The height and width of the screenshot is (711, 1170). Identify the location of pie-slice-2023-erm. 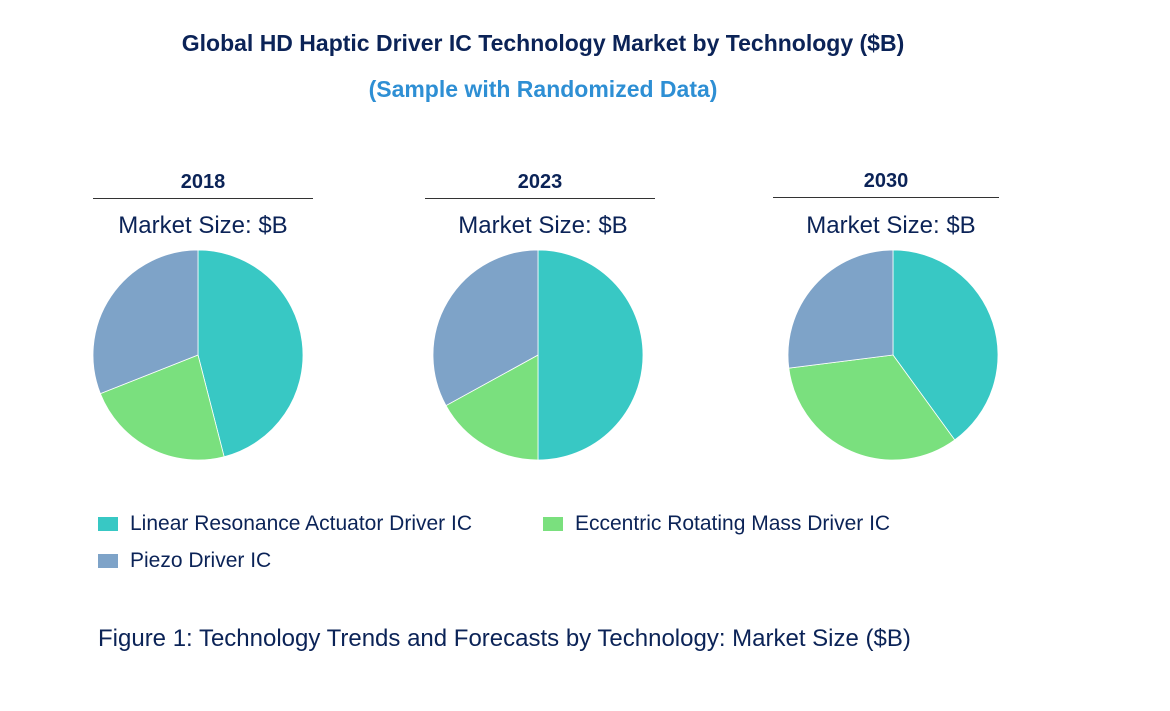
(492, 407).